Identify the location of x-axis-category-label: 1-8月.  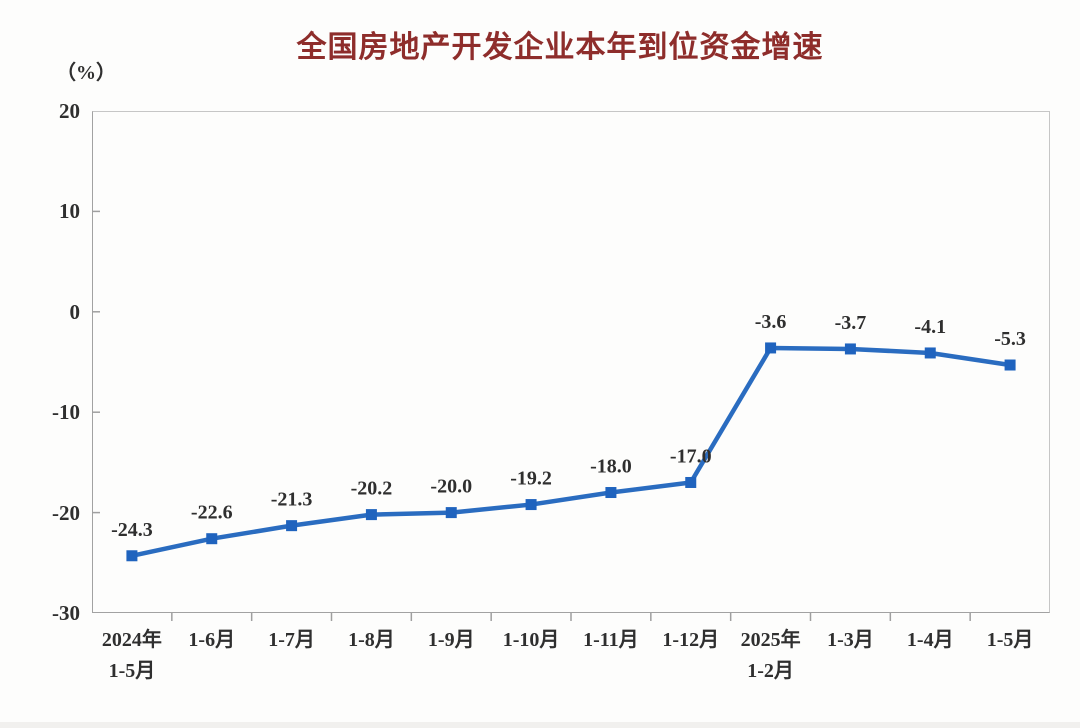
(371, 640).